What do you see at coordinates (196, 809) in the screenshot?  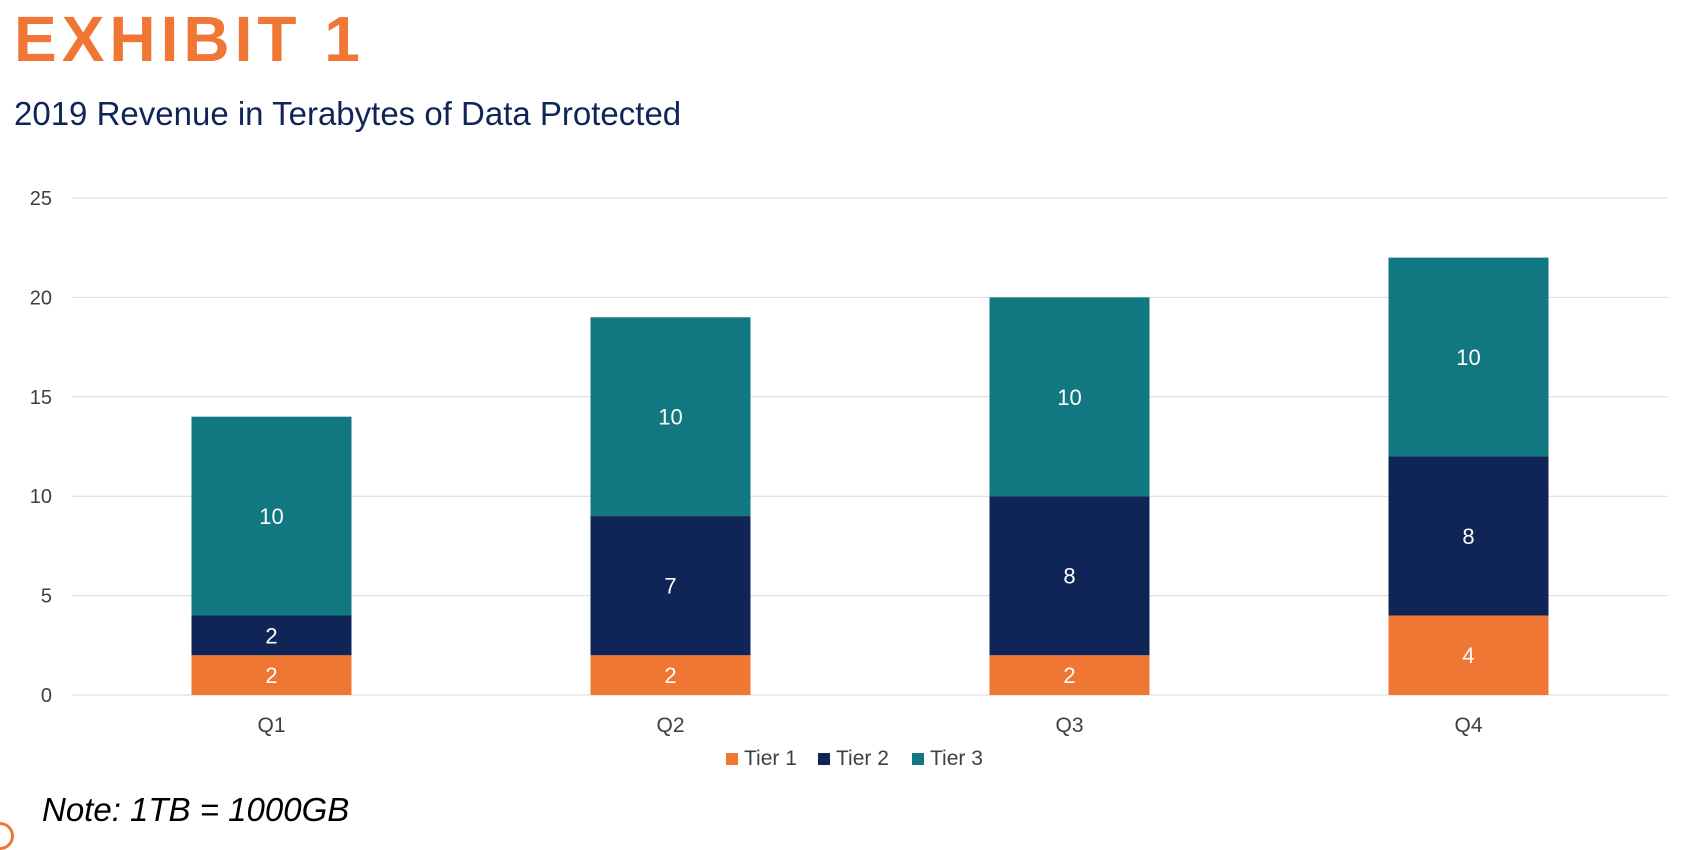 I see `footnote: Note: 1TB = 1000GB` at bounding box center [196, 809].